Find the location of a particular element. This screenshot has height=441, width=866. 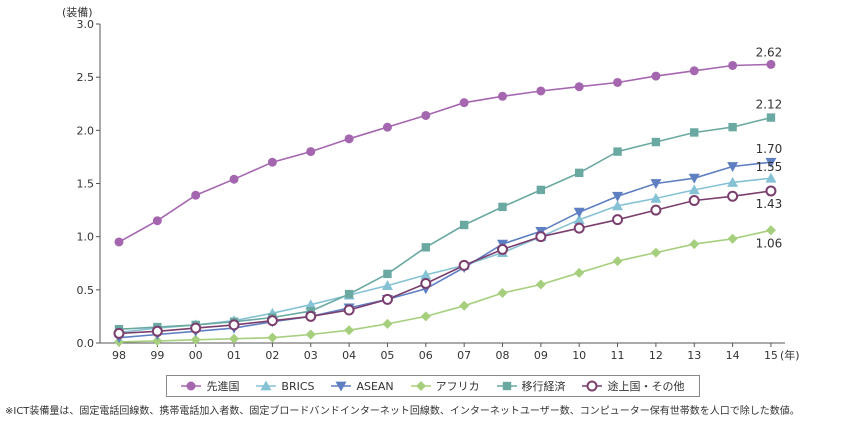

x-tick-label: 99 is located at coordinates (157, 355).